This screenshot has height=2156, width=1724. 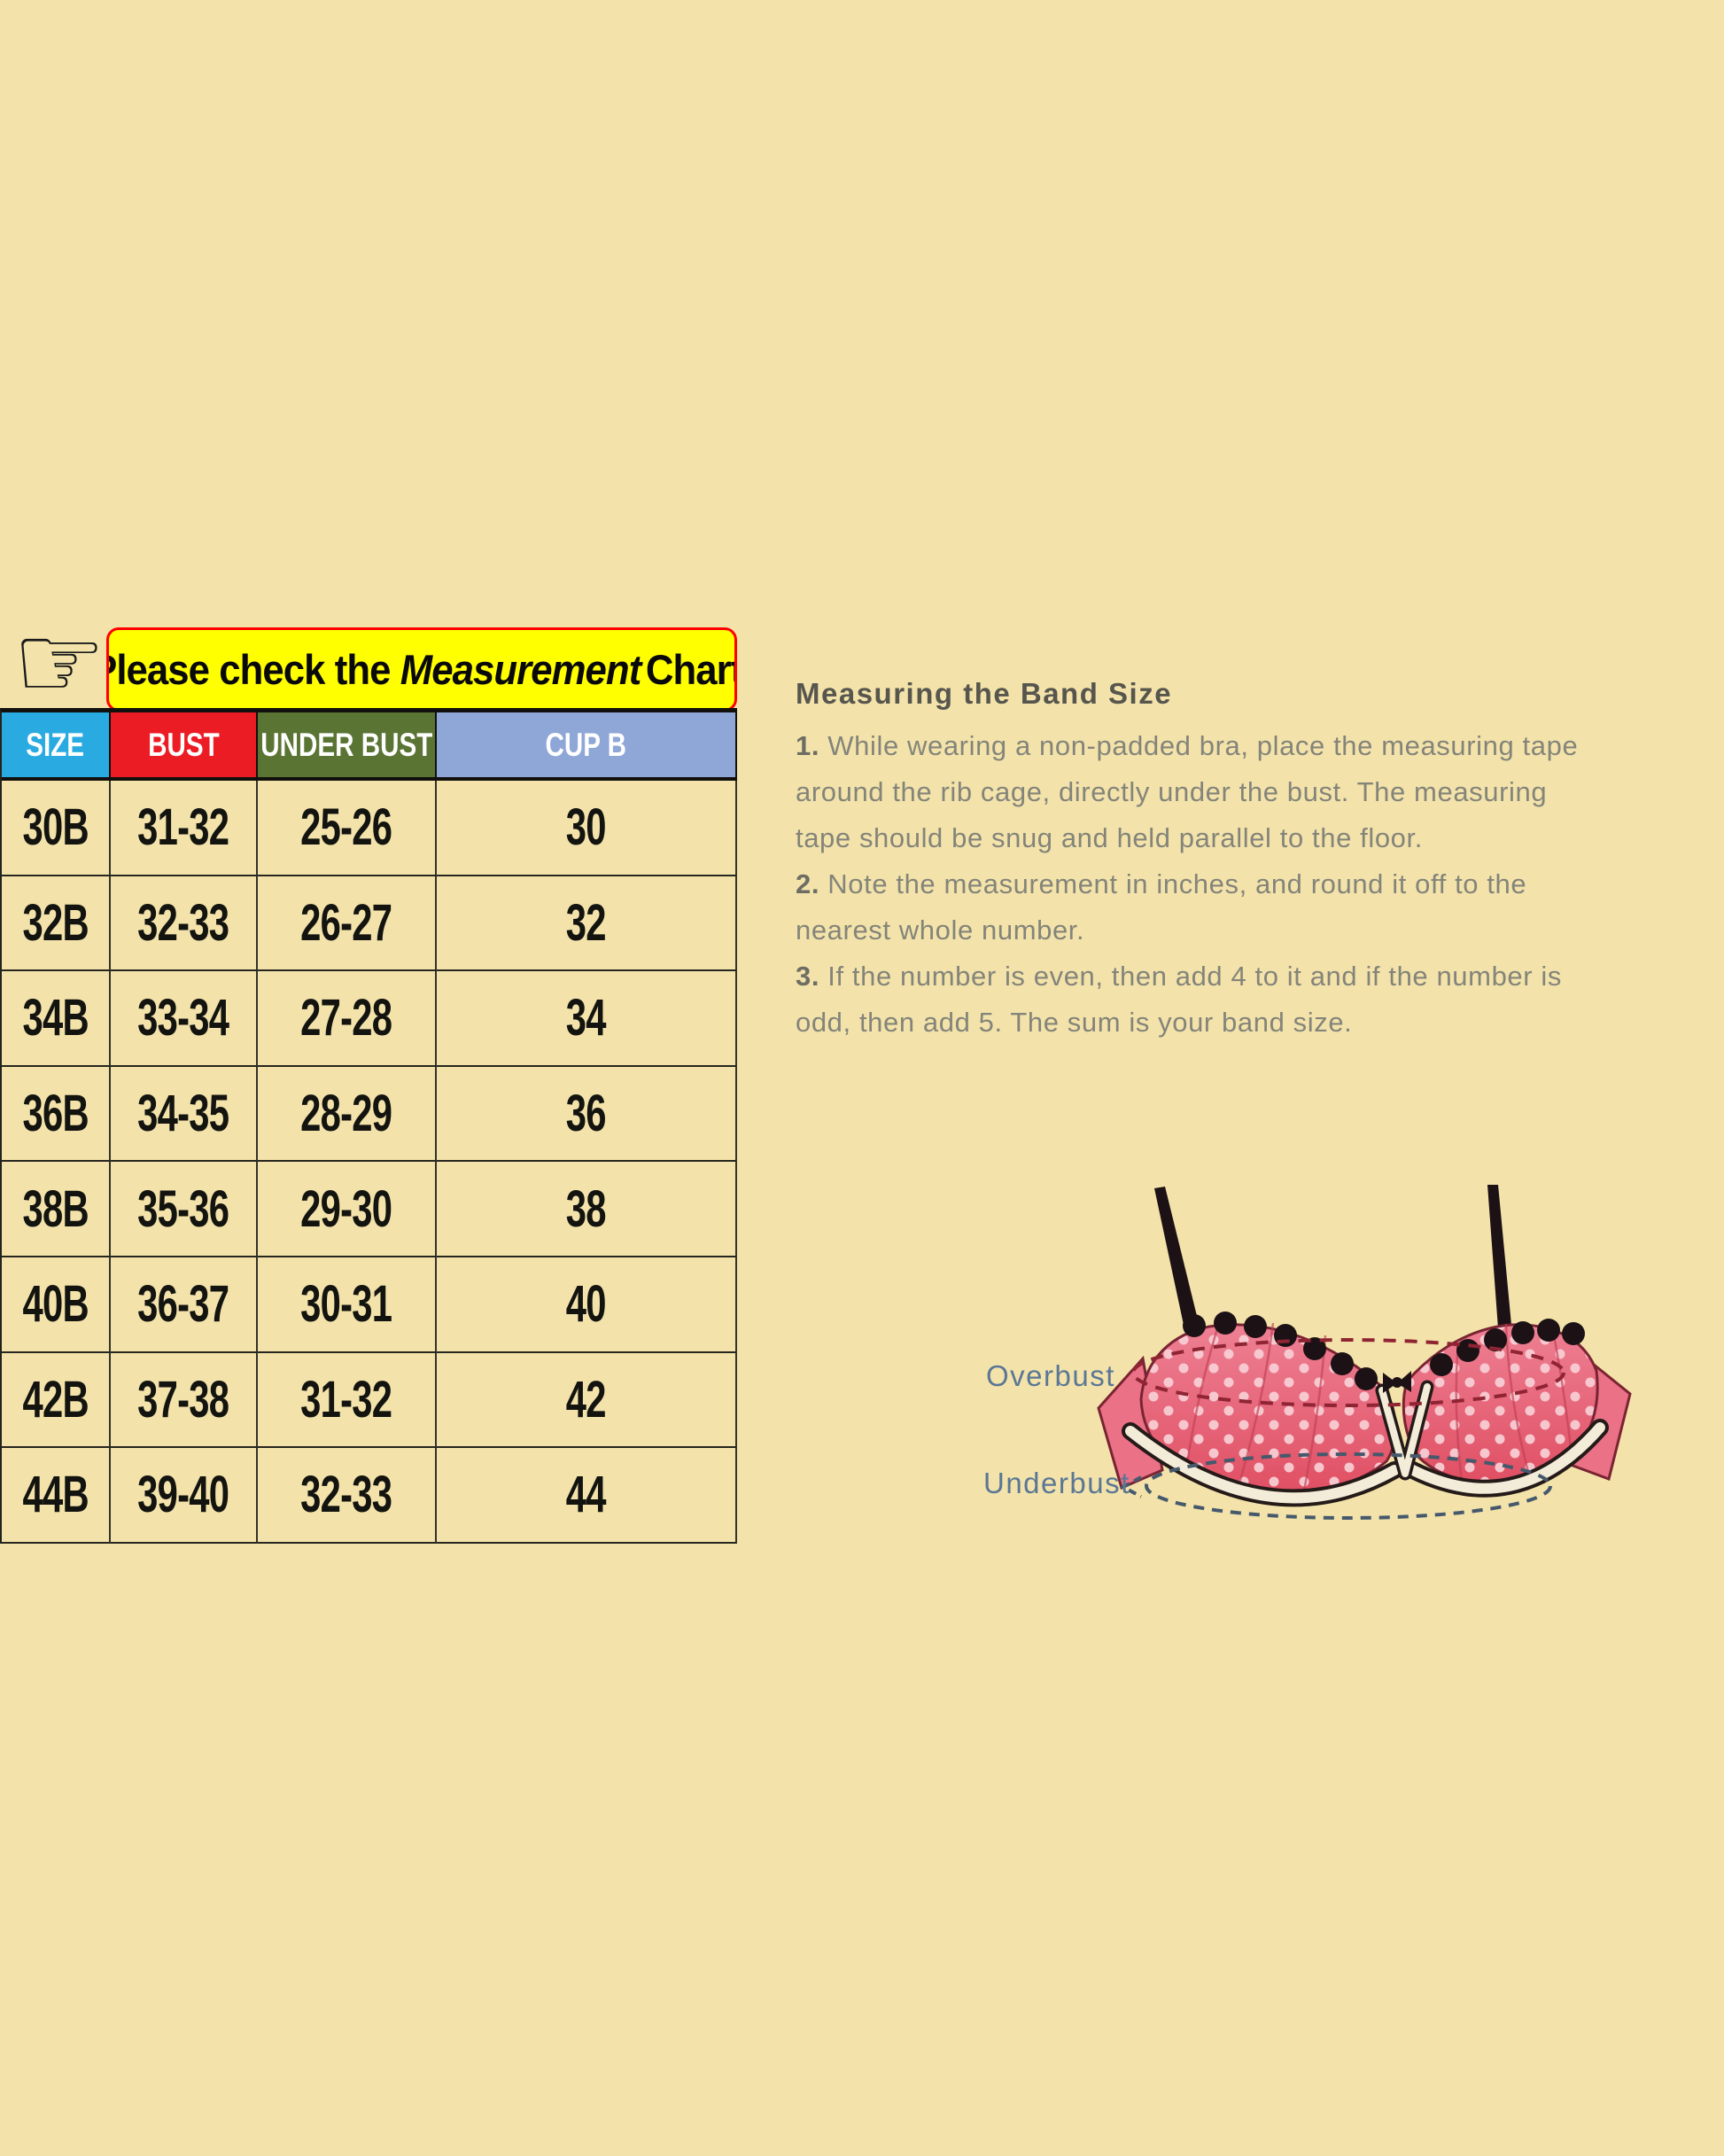 I want to click on banner-text-prefix: Please check the, so click(x=253, y=669).